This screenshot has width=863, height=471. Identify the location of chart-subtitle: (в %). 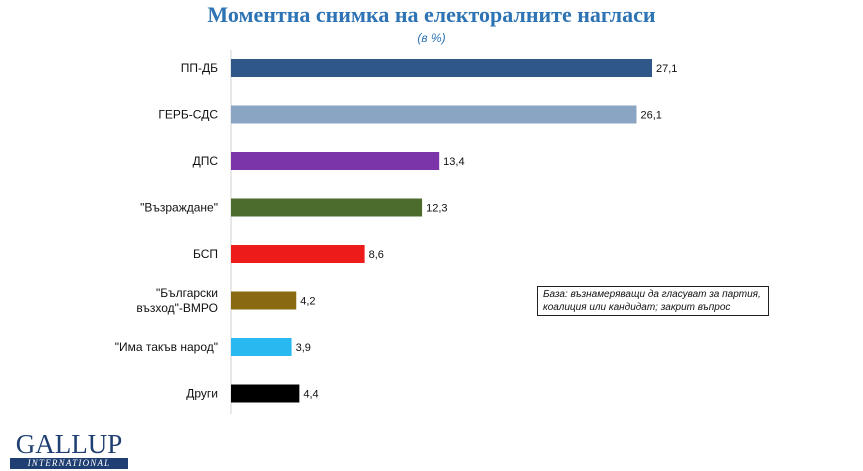
(431, 38).